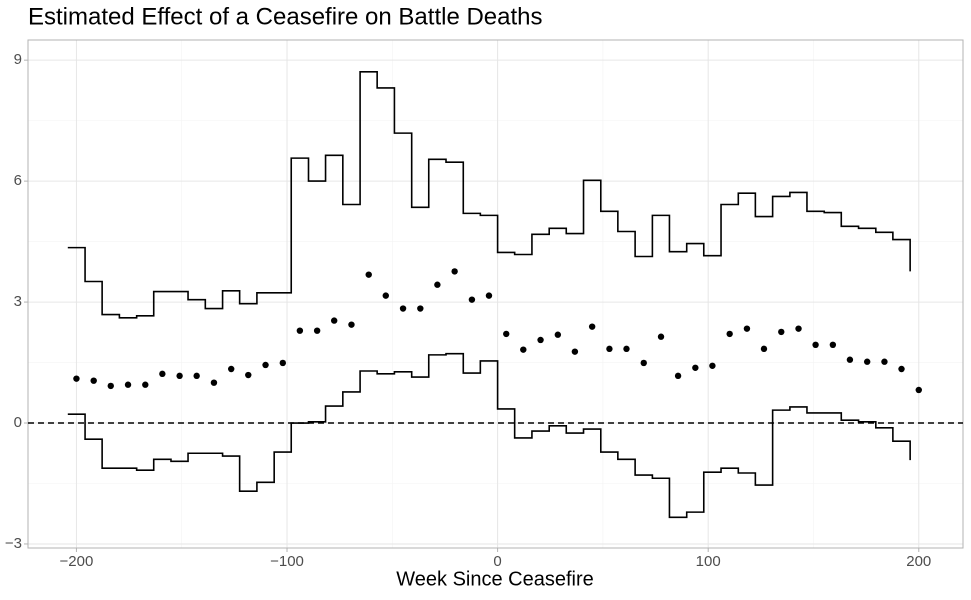 This screenshot has width=971, height=600. What do you see at coordinates (497, 561) in the screenshot?
I see `x-tick-label: 0` at bounding box center [497, 561].